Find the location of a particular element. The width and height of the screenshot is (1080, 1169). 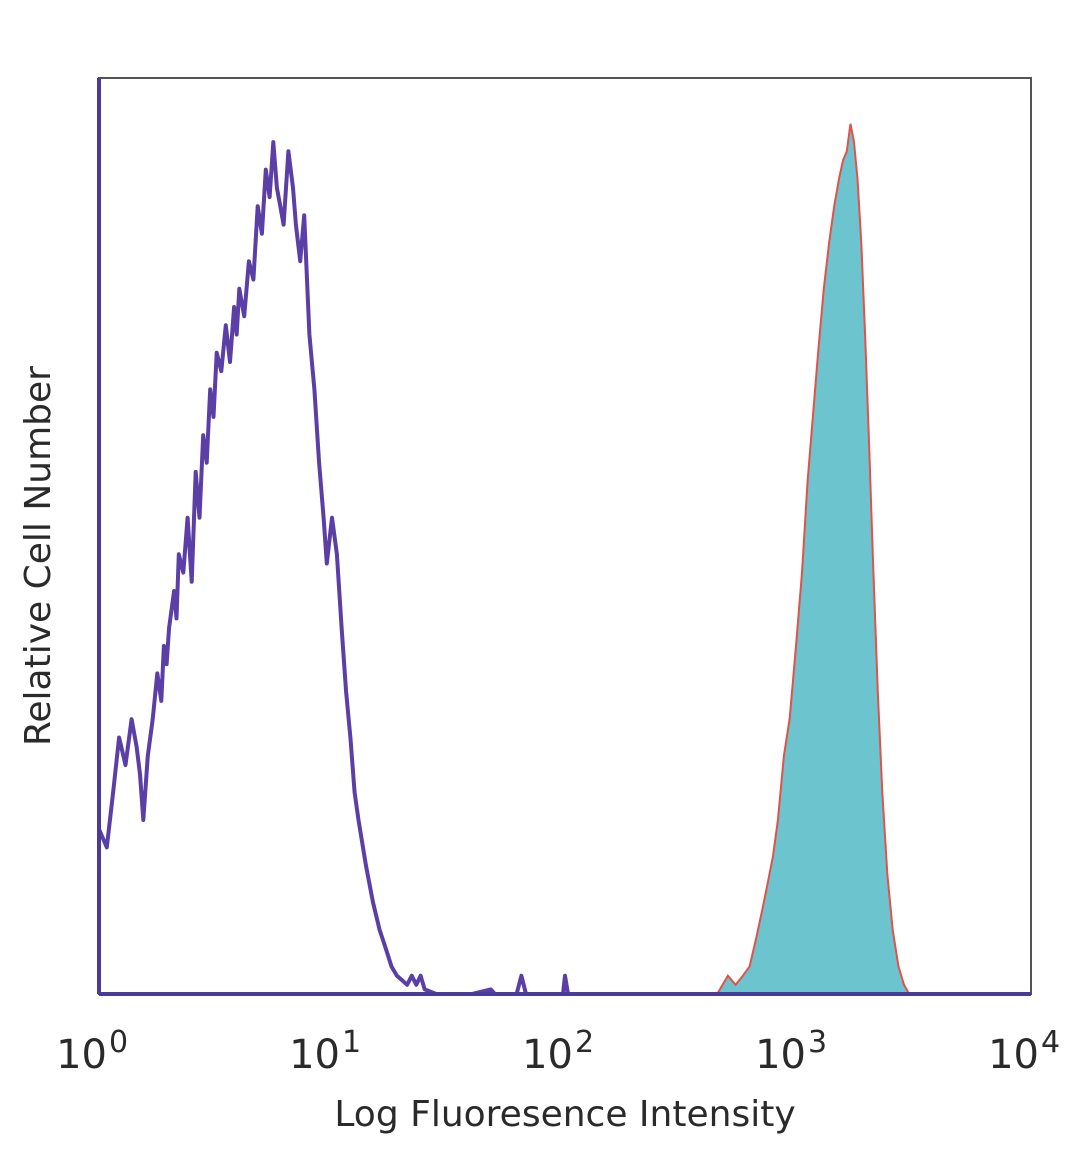

x-tick-label: 10 0 is located at coordinates (92, 1051).